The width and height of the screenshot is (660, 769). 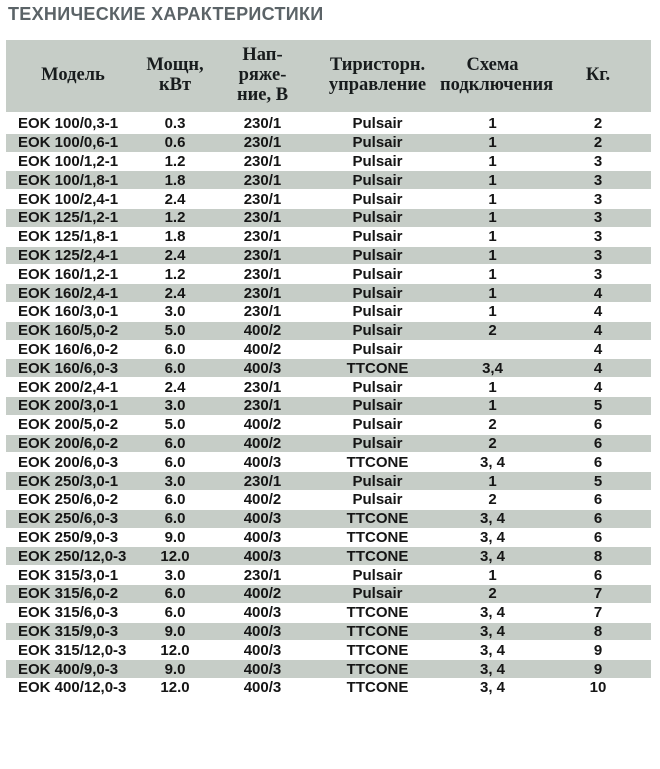 What do you see at coordinates (492, 350) in the screenshot?
I see `cell-scheme` at bounding box center [492, 350].